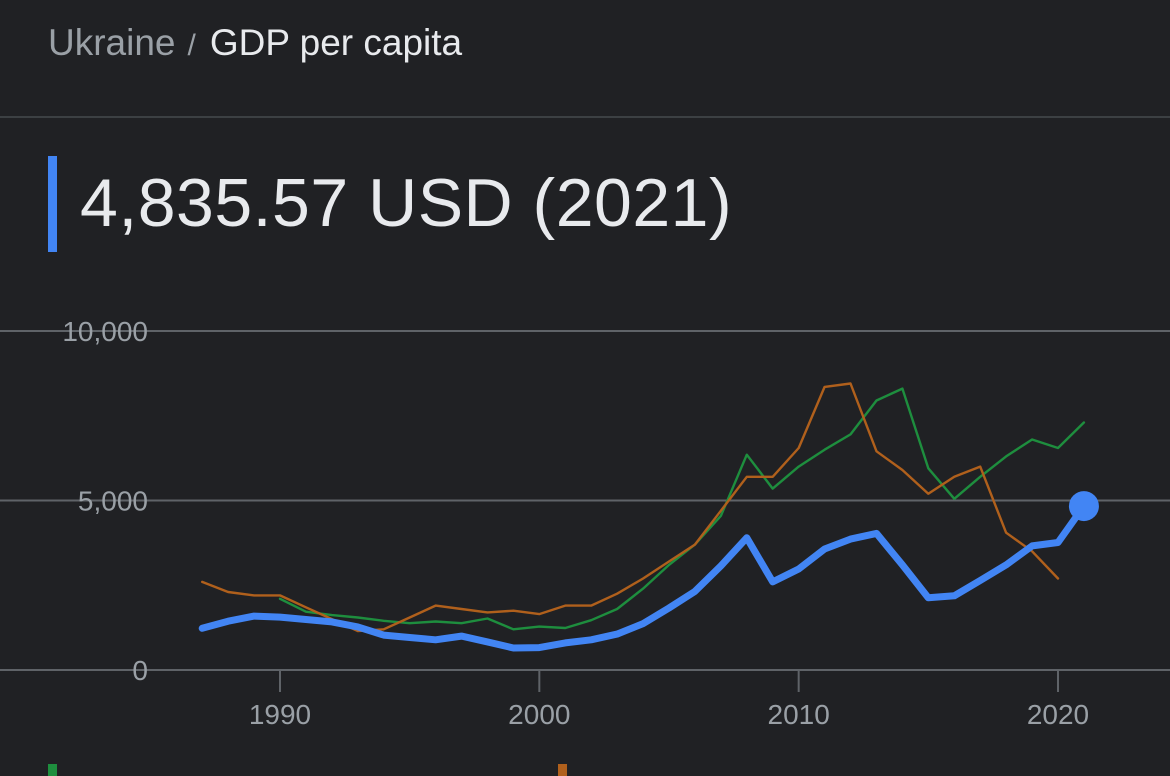  Describe the element at coordinates (643, 577) in the screenshot. I see `primary-series-line` at that location.